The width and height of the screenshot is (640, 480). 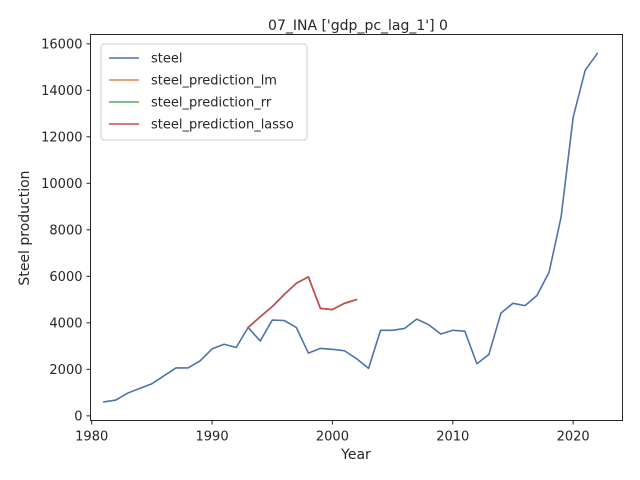 What do you see at coordinates (65, 323) in the screenshot?
I see `y-tick-label: 4000` at bounding box center [65, 323].